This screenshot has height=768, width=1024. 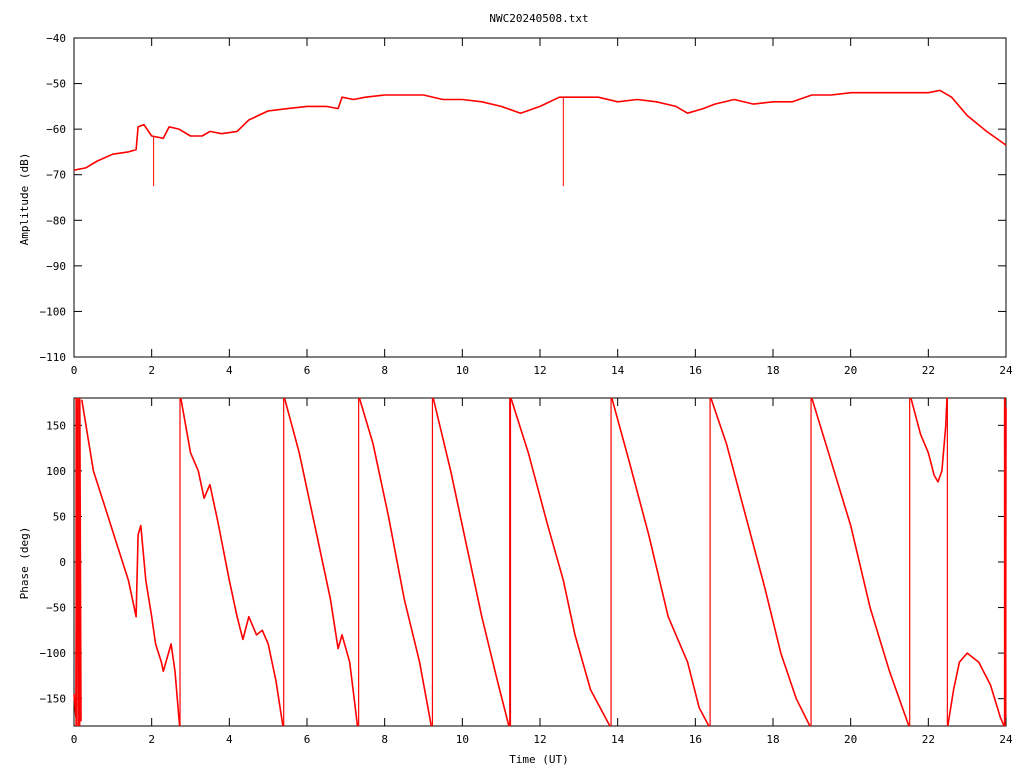 I want to click on phase-x-tick-label: 6, so click(x=307, y=739).